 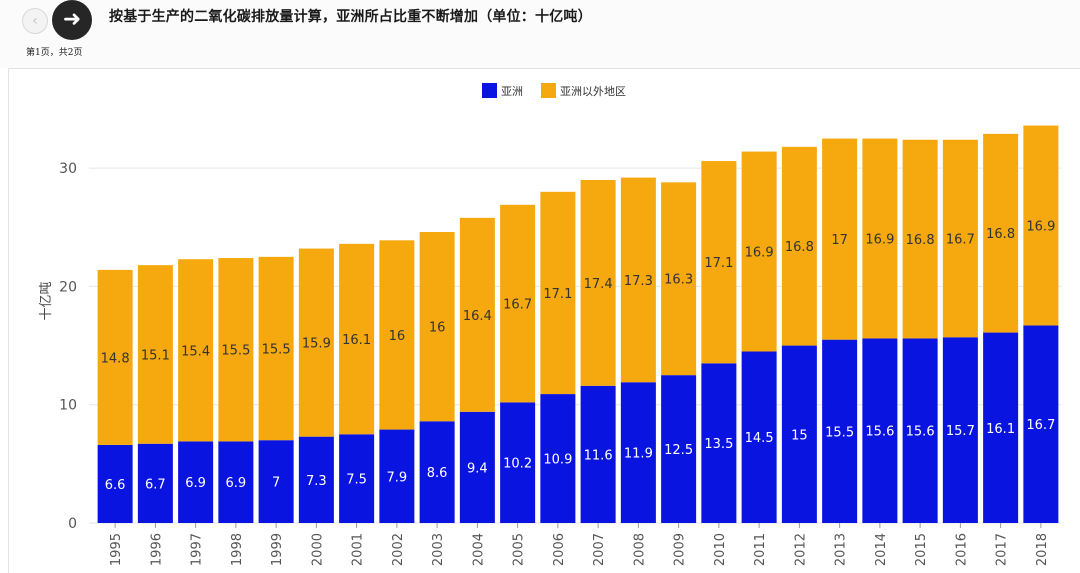 What do you see at coordinates (358, 549) in the screenshot?
I see `x-tick-label: 2001` at bounding box center [358, 549].